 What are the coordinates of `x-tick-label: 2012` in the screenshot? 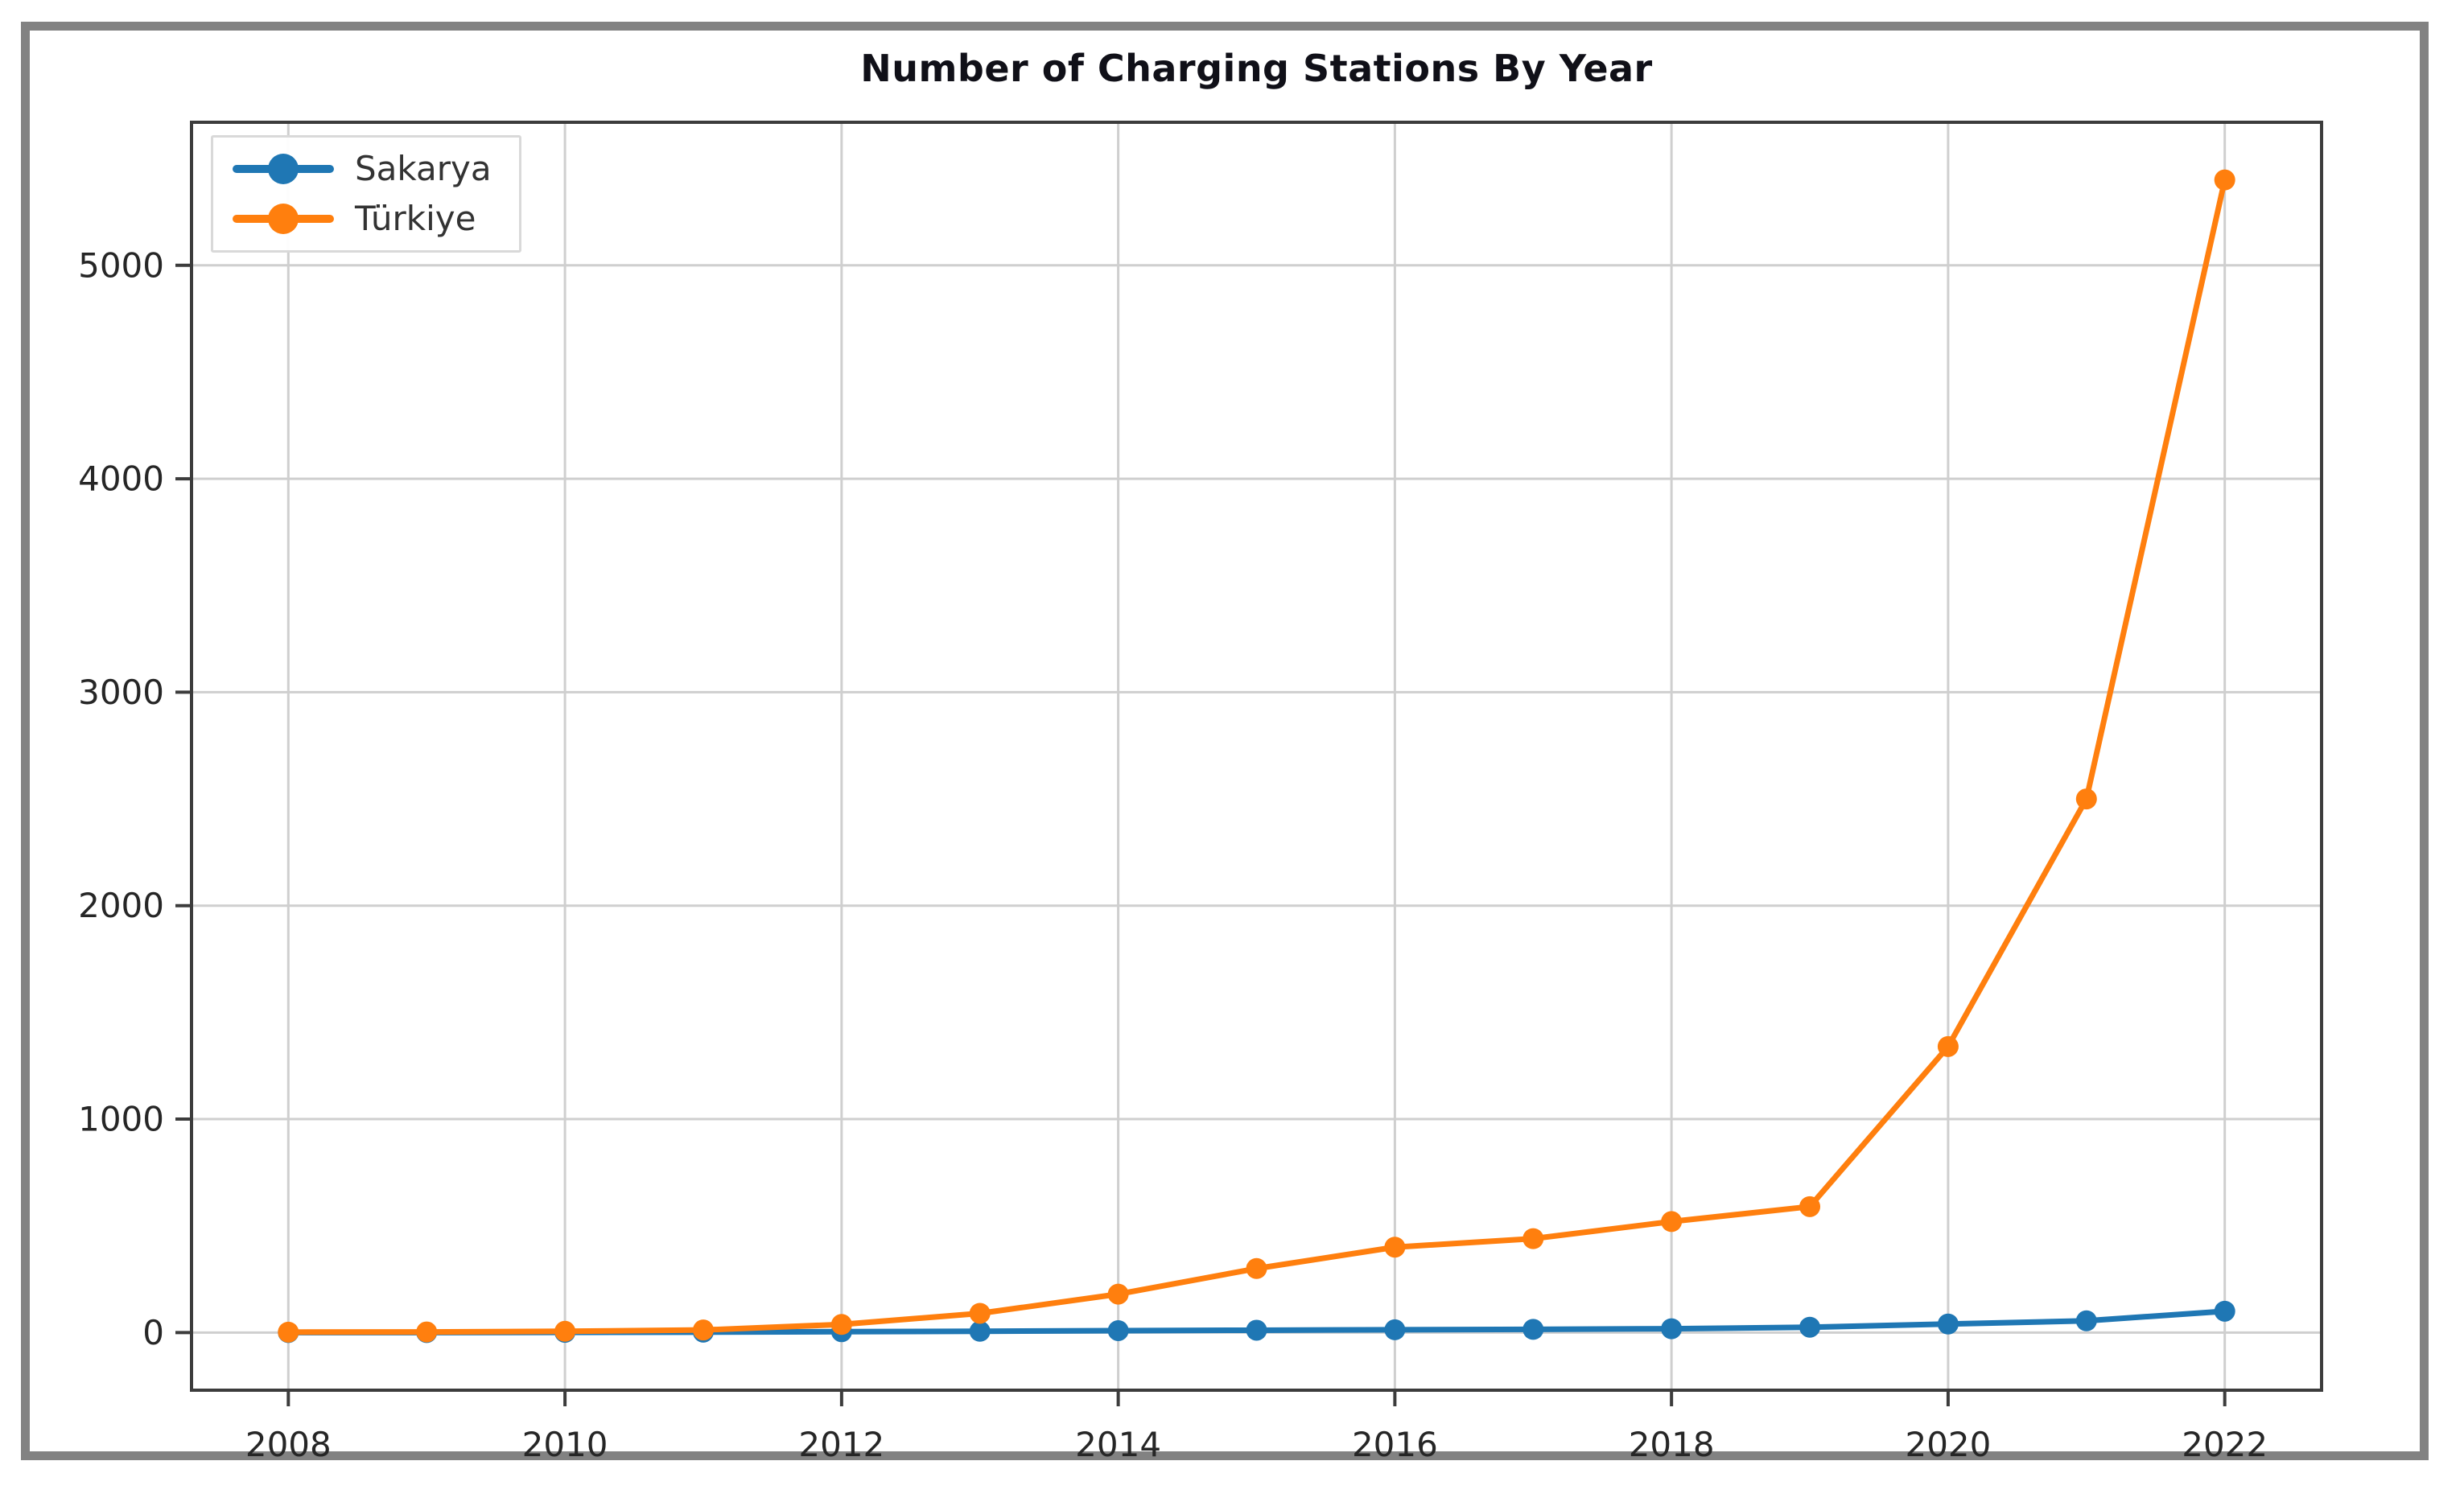 It's located at (841, 1444).